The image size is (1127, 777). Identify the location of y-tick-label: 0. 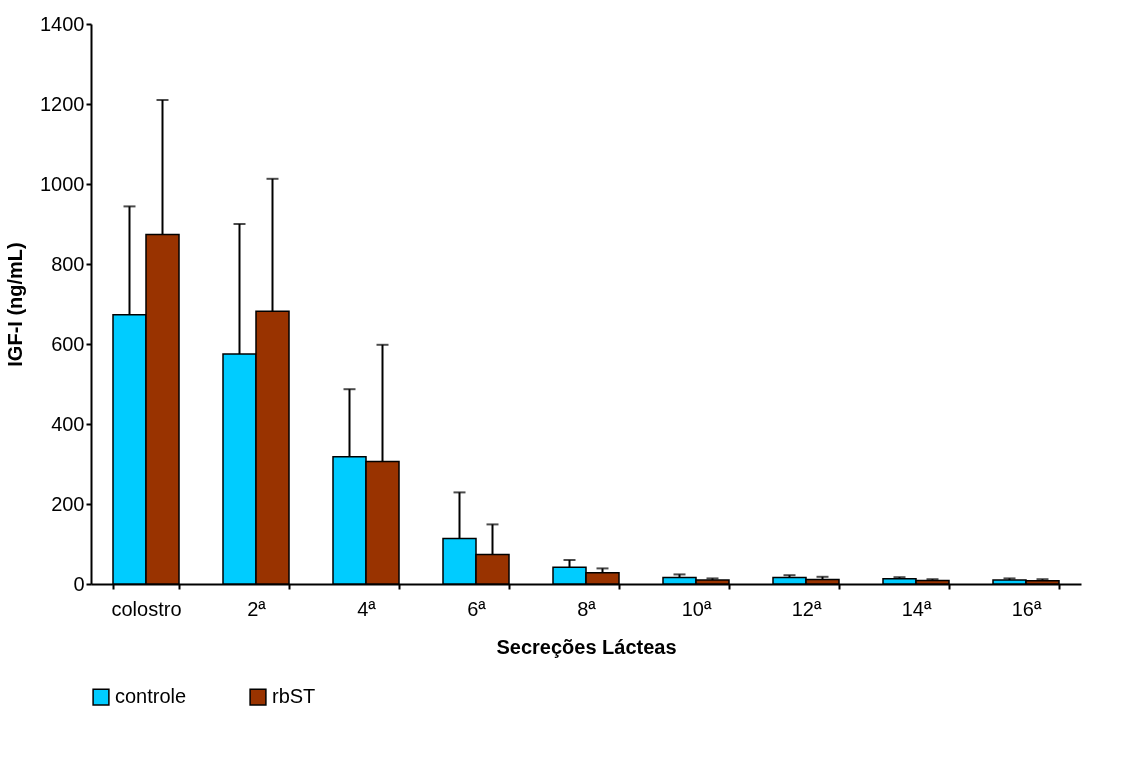
(79, 583).